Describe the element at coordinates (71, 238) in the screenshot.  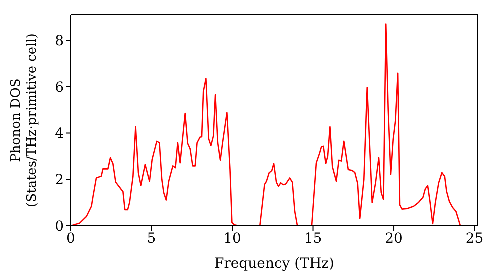
I see `x-tick-label: 0` at that location.